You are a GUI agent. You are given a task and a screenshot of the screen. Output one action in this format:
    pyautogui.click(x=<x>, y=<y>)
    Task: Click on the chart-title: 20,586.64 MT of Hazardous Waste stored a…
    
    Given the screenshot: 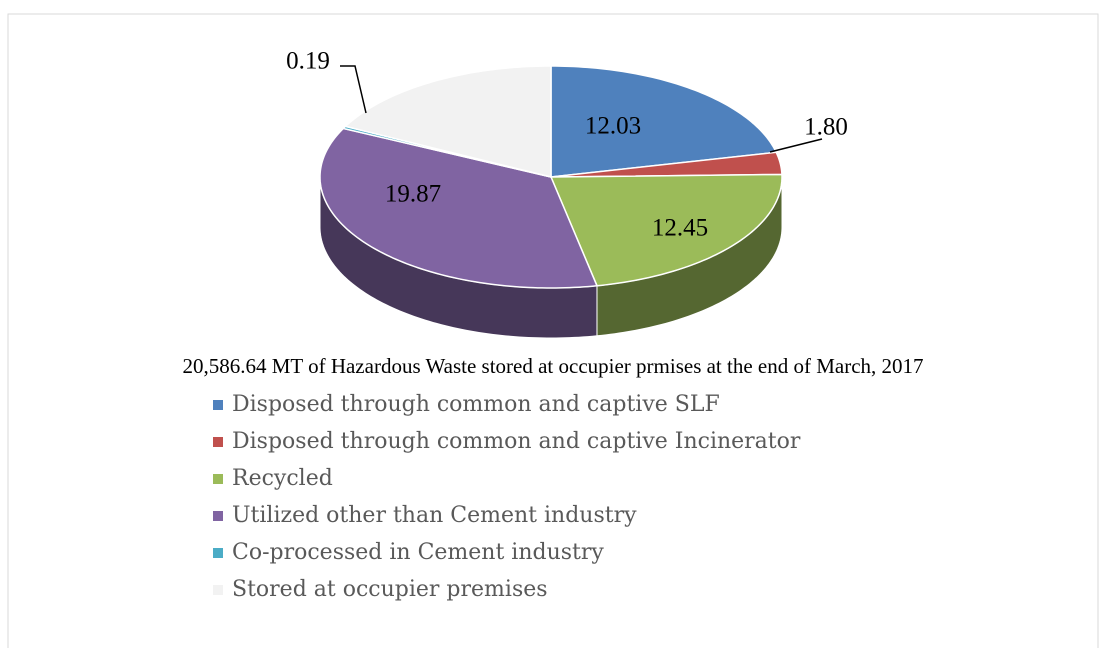 What is the action you would take?
    pyautogui.click(x=552, y=366)
    